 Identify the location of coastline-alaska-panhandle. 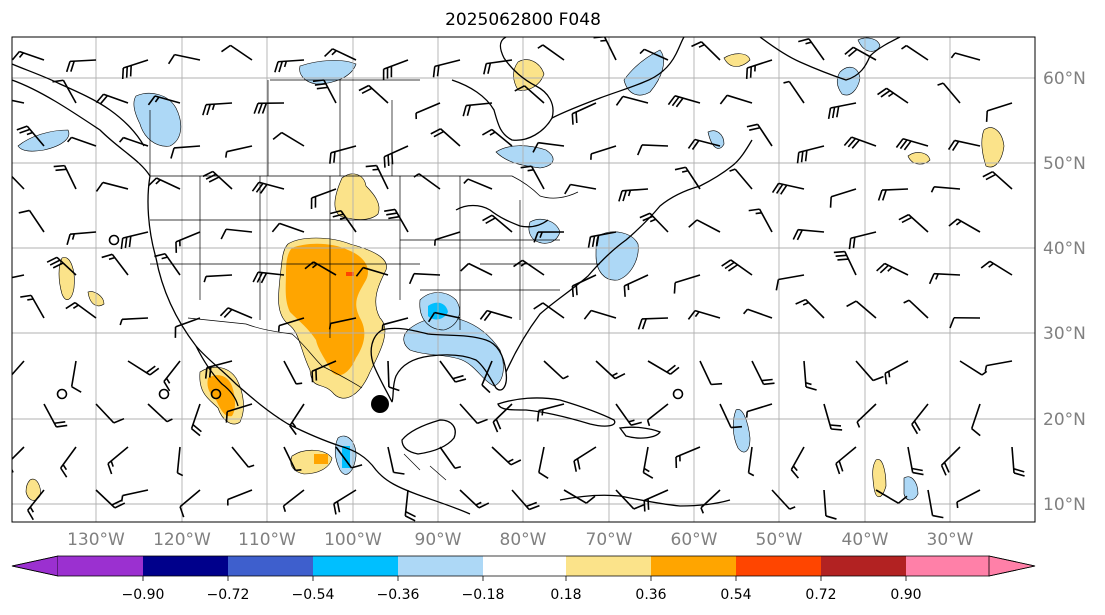
(78, 105).